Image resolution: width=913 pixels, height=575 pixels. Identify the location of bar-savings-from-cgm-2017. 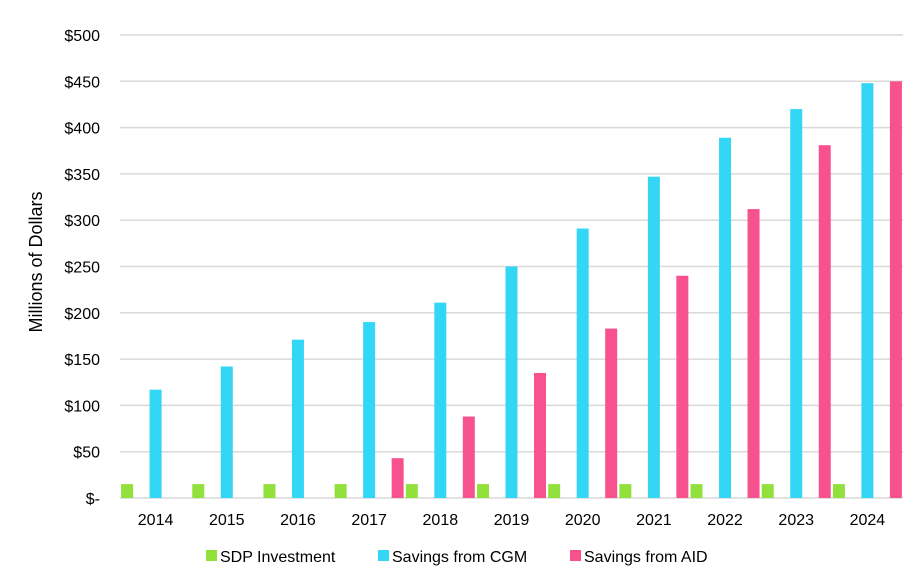
(369, 410).